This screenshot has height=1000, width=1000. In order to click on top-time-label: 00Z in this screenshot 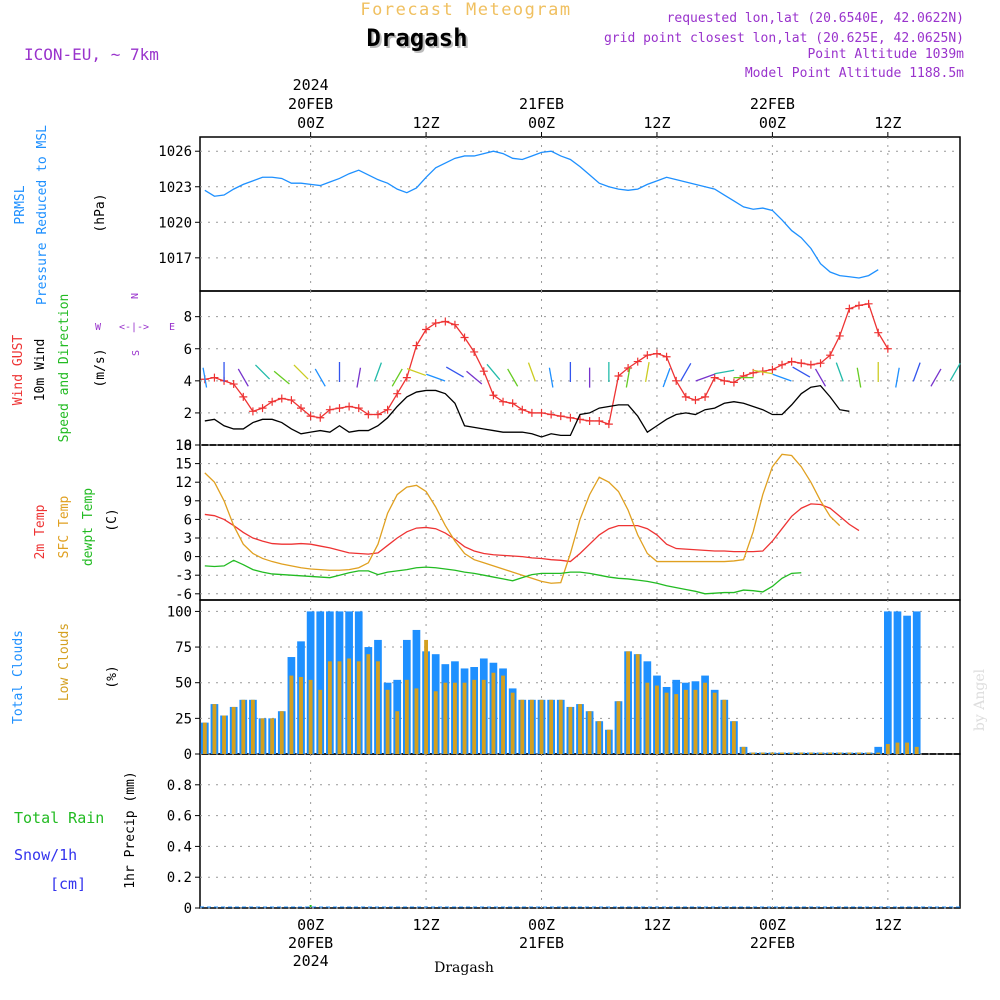, I will do `click(541, 123)`.